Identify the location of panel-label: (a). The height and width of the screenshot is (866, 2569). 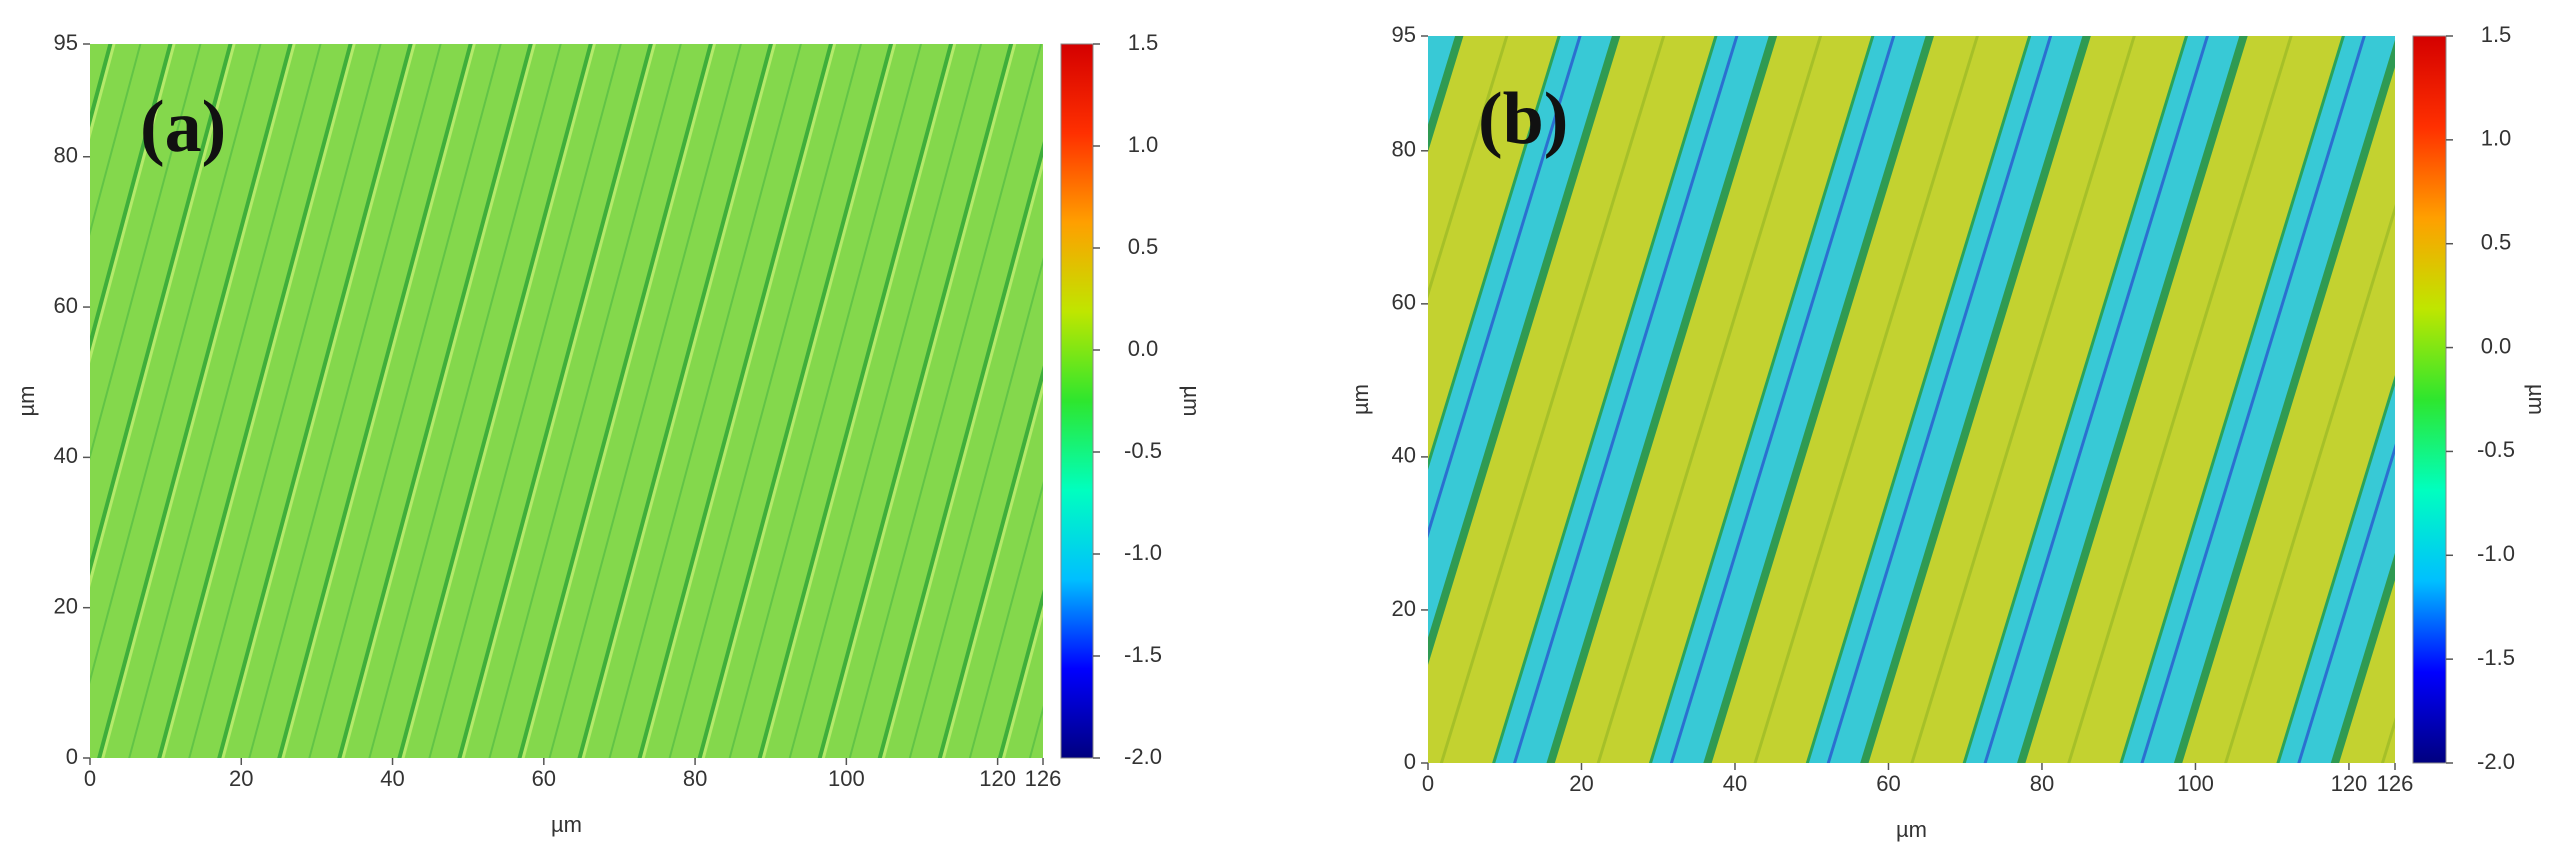
(183, 127).